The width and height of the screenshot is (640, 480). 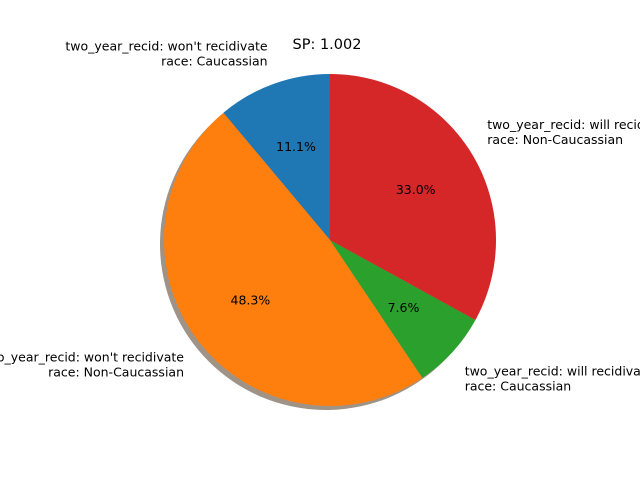 What do you see at coordinates (518, 385) in the screenshot?
I see `slice-label-line-2-1: race: Caucassian` at bounding box center [518, 385].